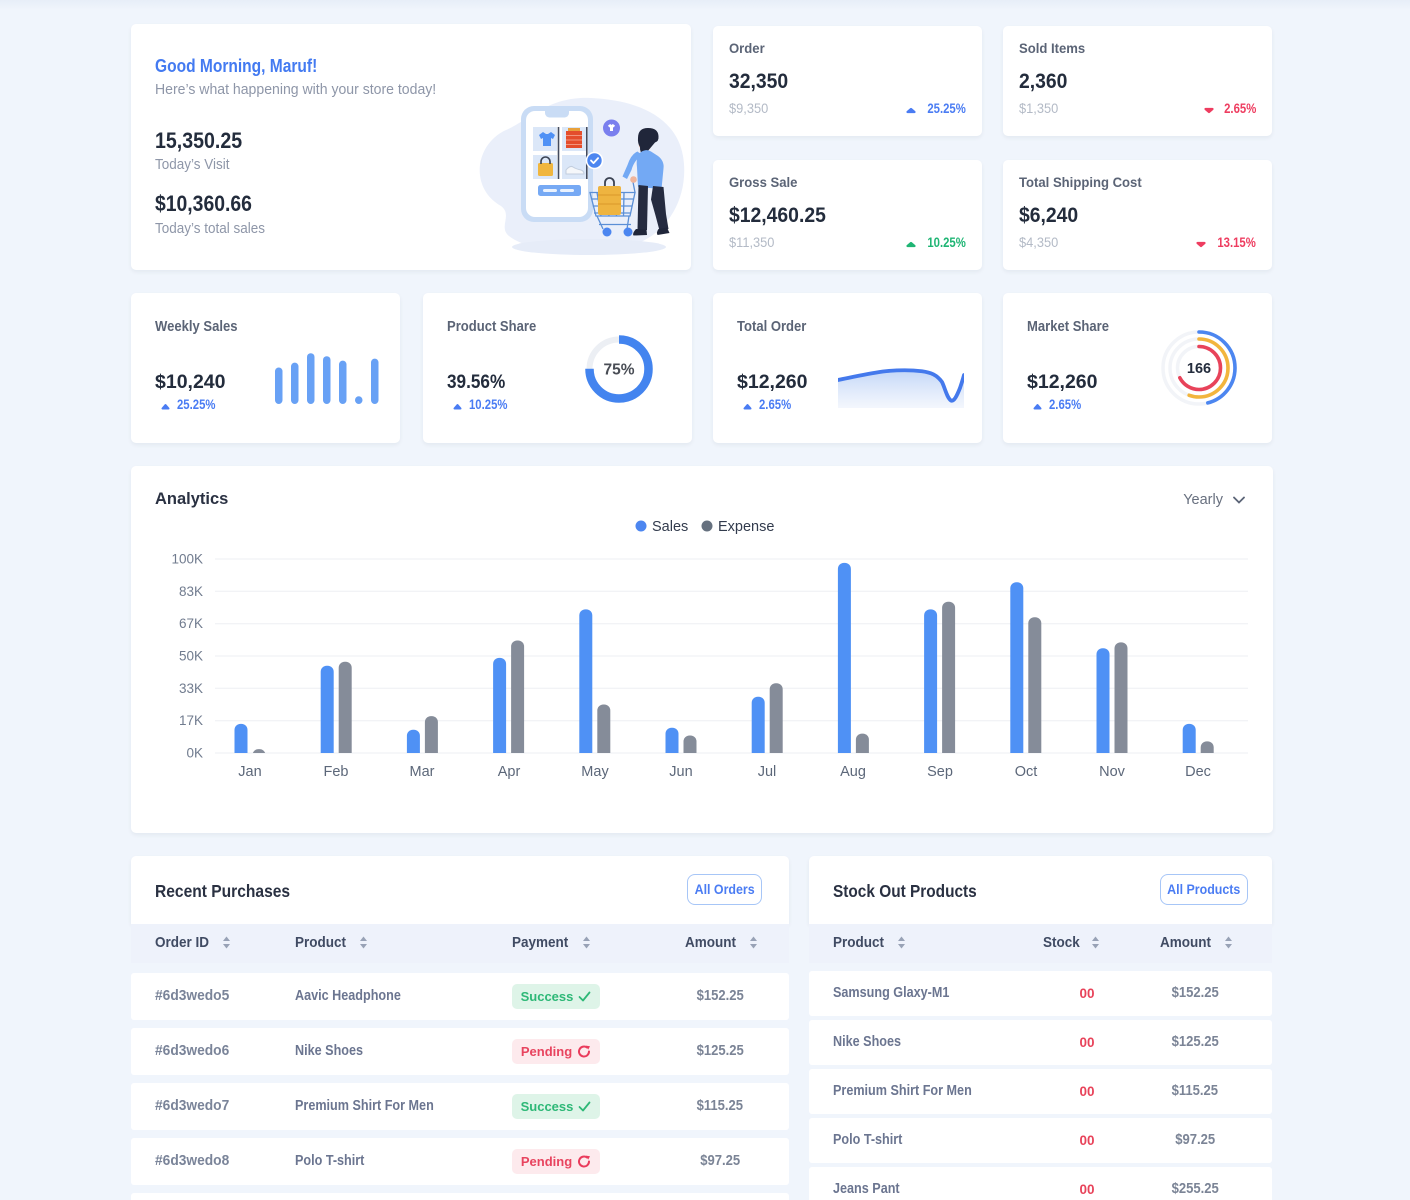  Describe the element at coordinates (767, 772) in the screenshot. I see `svg-text: Jul` at that location.